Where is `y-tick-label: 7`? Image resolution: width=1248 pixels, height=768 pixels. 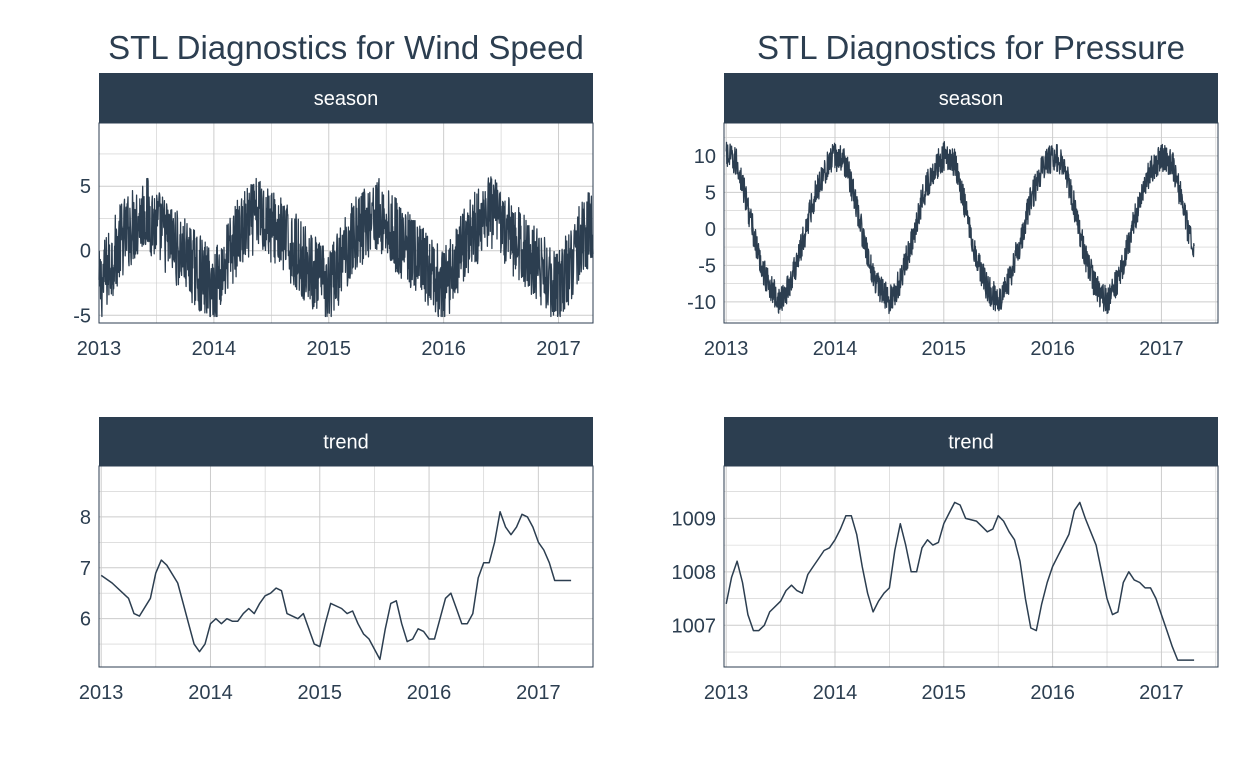
y-tick-label: 7 is located at coordinates (85, 569).